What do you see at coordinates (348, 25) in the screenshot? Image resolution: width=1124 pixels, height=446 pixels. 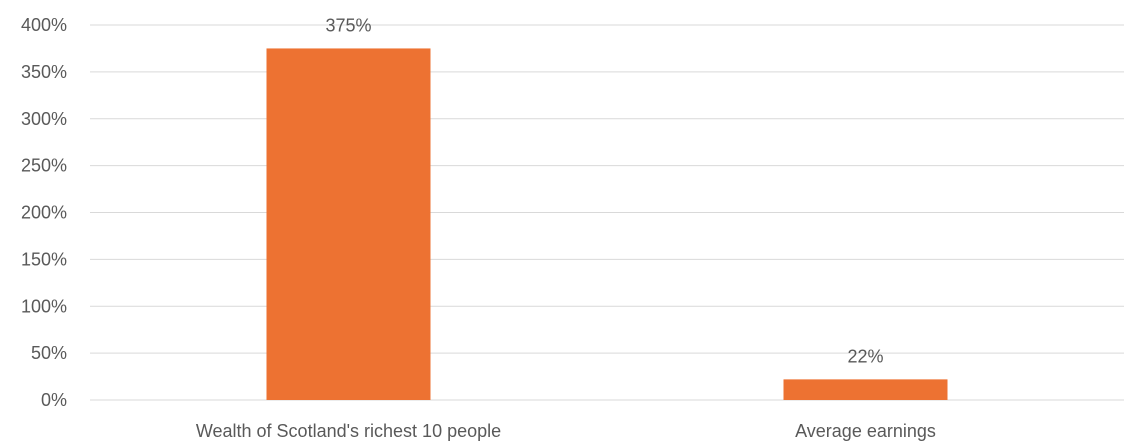 I see `data-label: 375%` at bounding box center [348, 25].